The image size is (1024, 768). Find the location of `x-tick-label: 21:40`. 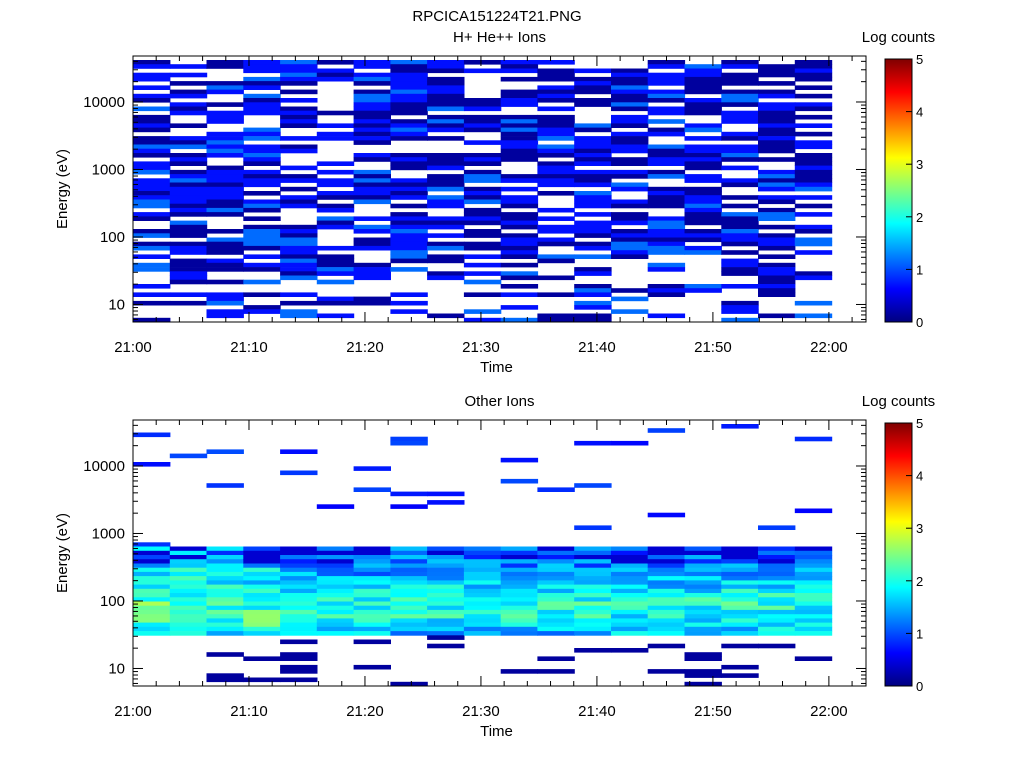

x-tick-label: 21:40 is located at coordinates (597, 711).